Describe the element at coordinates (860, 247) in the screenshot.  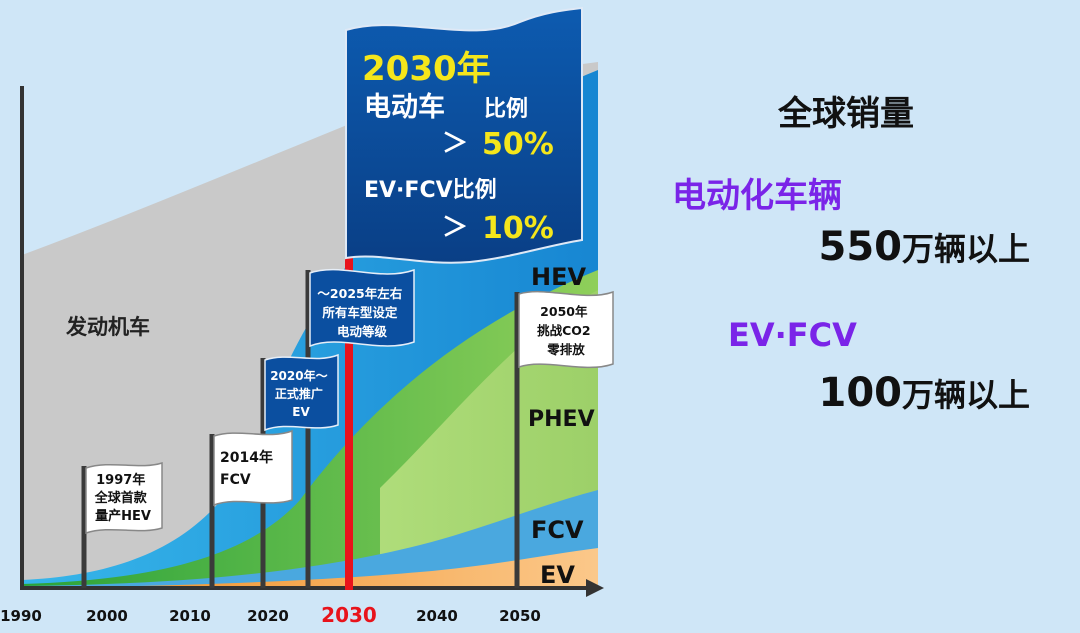
I see `electrified-value: 550` at that location.